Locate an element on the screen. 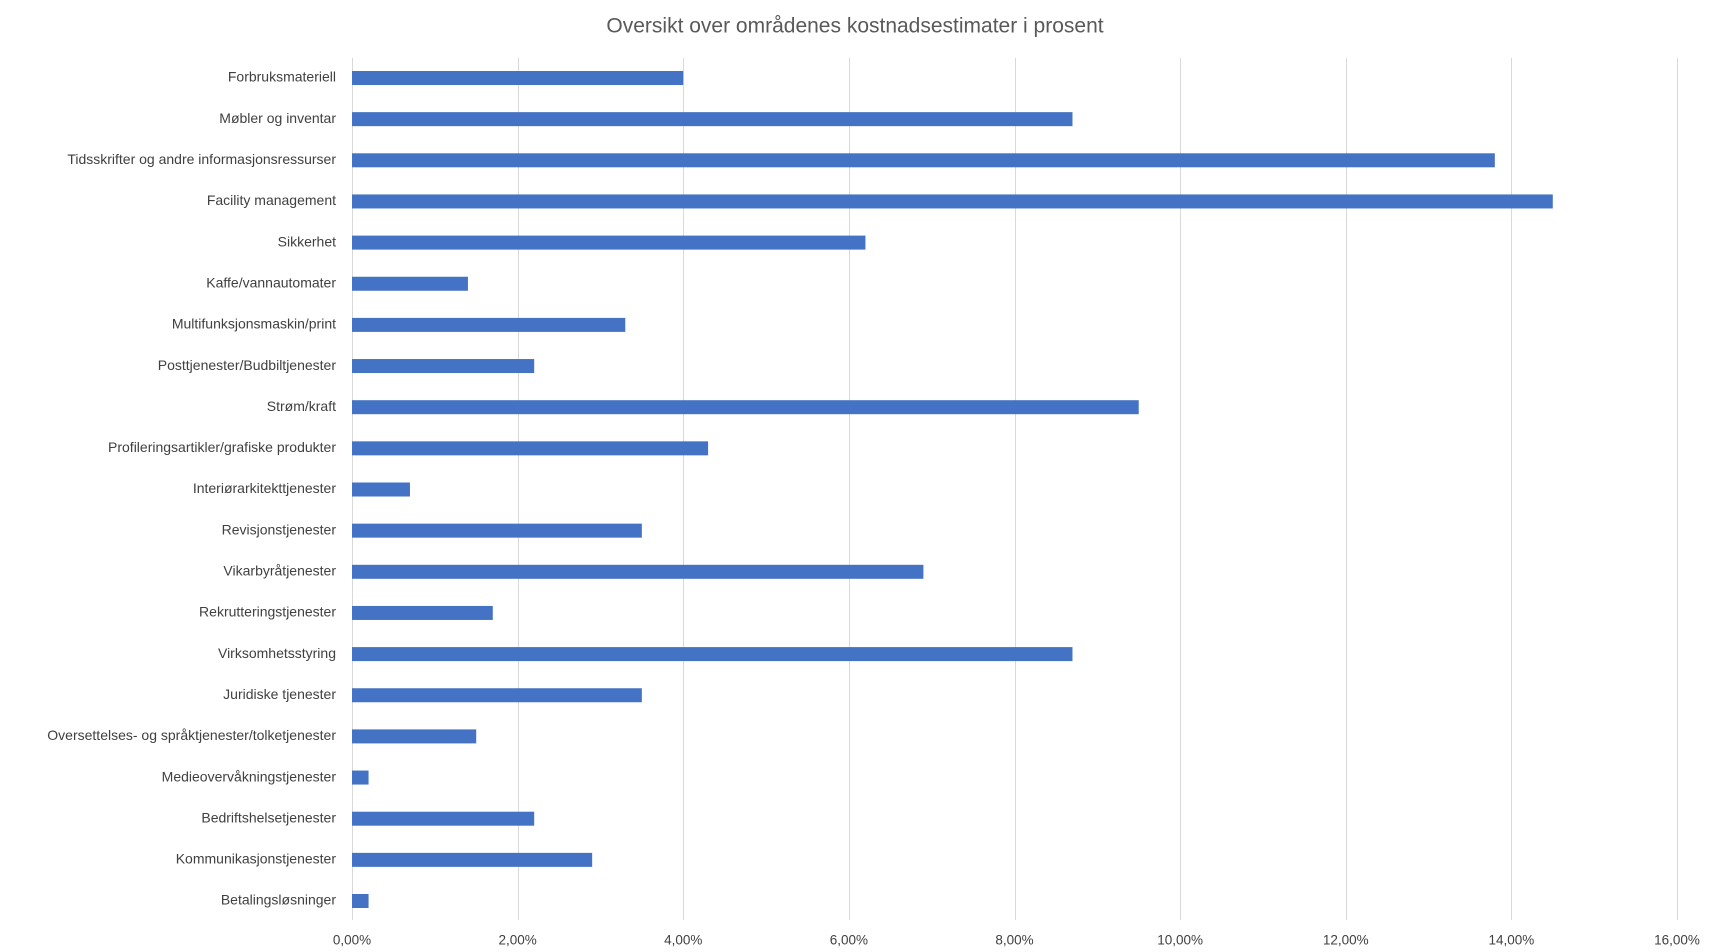 The width and height of the screenshot is (1710, 952). x-tick-label: 16,00% is located at coordinates (1677, 940).